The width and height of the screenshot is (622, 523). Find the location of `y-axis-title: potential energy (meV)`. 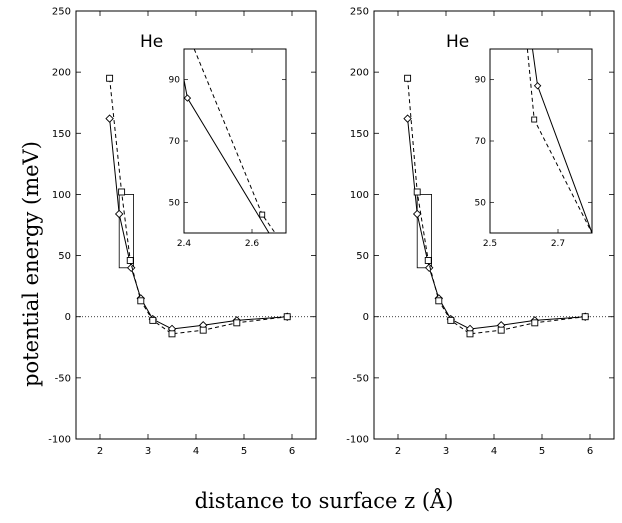

y-axis-title: potential energy (meV) is located at coordinates (31, 264).